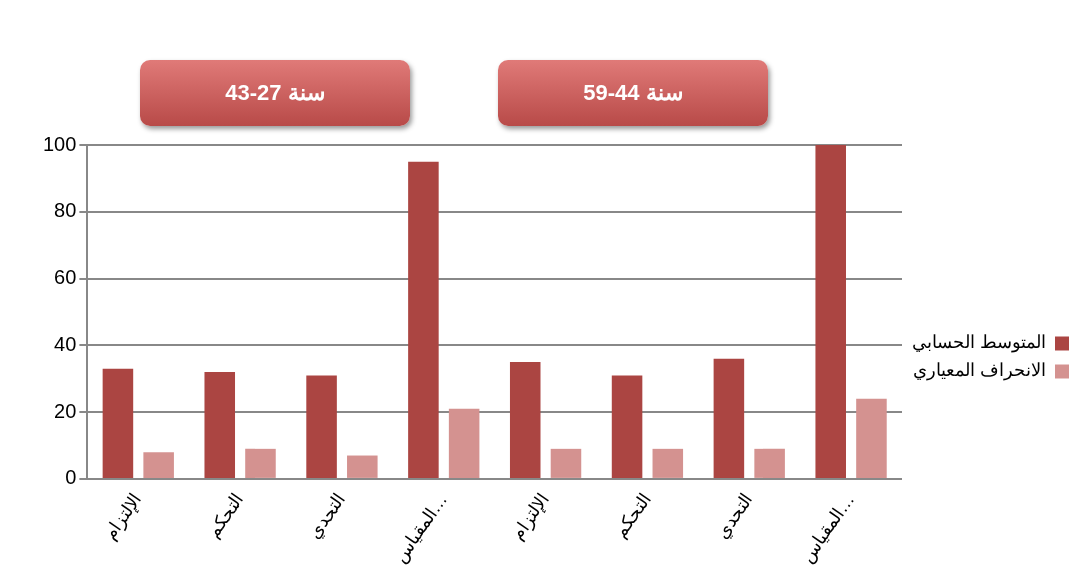 This screenshot has width=1089, height=575. What do you see at coordinates (71, 477) in the screenshot?
I see `y-tick-label: 0` at bounding box center [71, 477].